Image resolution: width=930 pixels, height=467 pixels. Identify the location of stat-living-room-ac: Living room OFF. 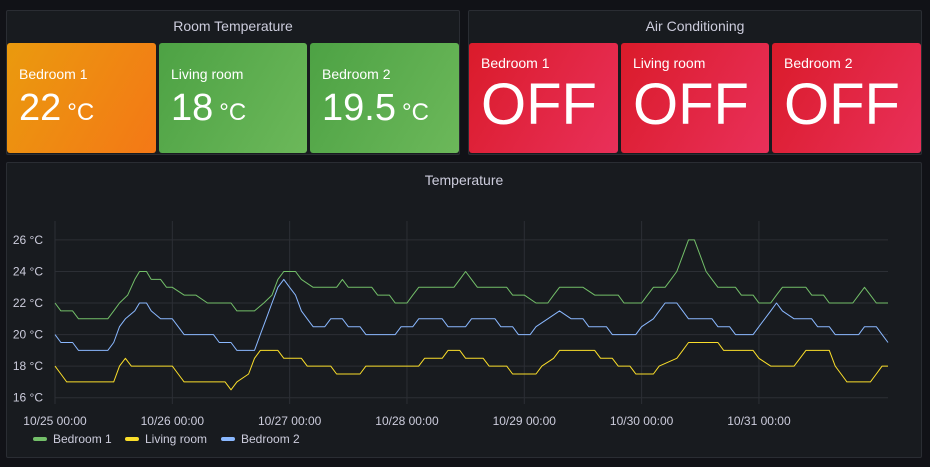
(695, 98).